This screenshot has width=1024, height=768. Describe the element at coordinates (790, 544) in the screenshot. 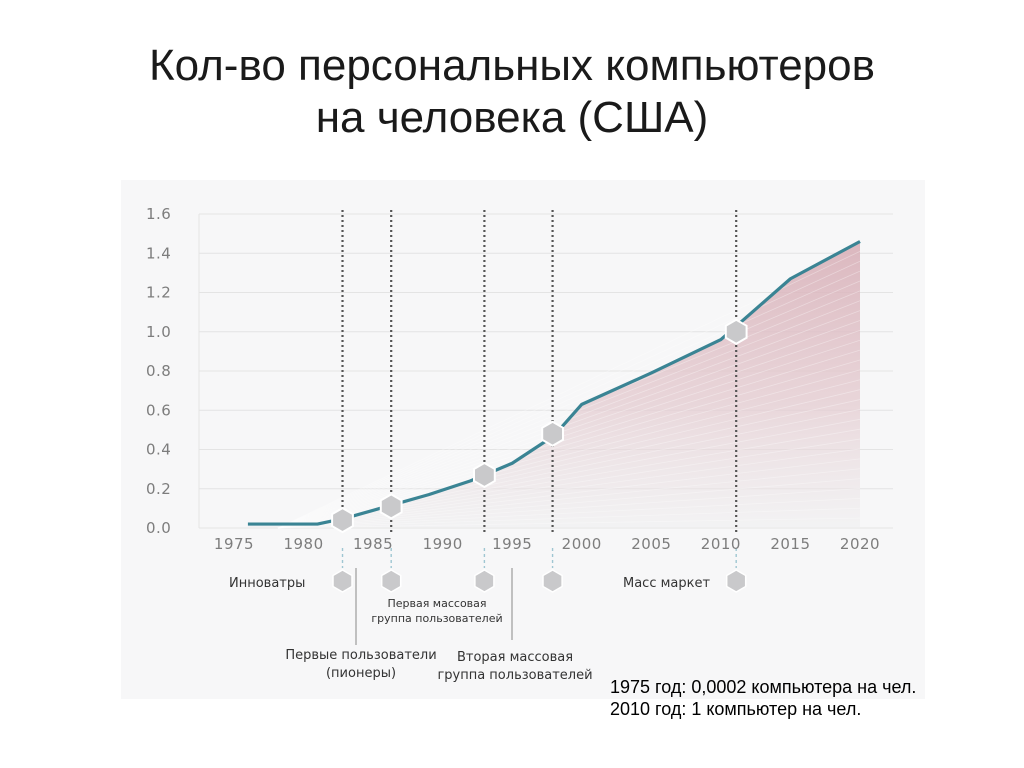

I see `x-tick-label: 2015` at that location.